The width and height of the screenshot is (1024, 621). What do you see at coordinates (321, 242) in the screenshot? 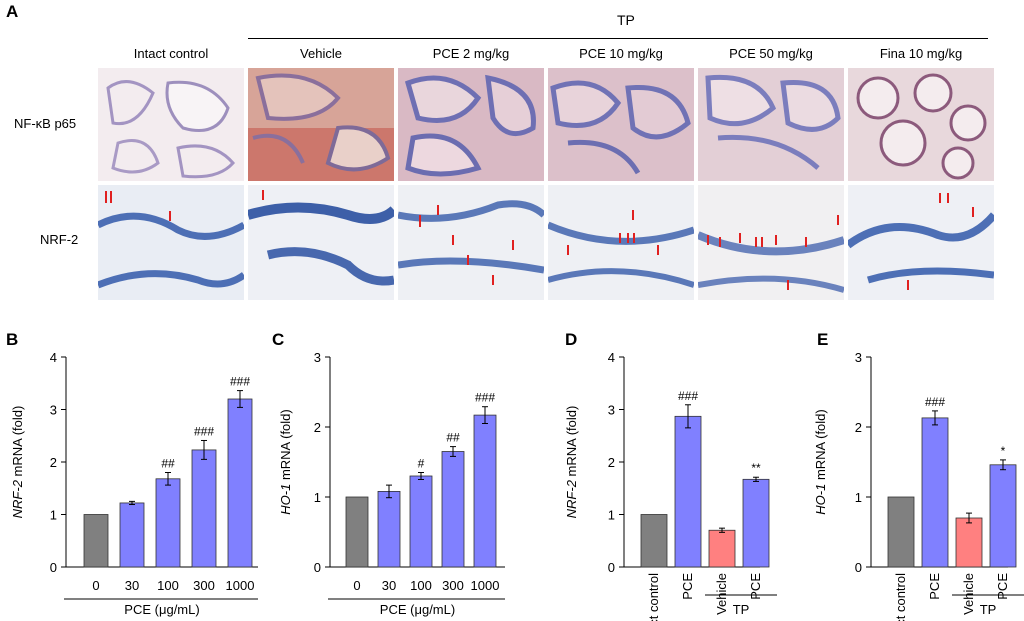
I see `micrograph-nrf2-vehicle` at bounding box center [321, 242].